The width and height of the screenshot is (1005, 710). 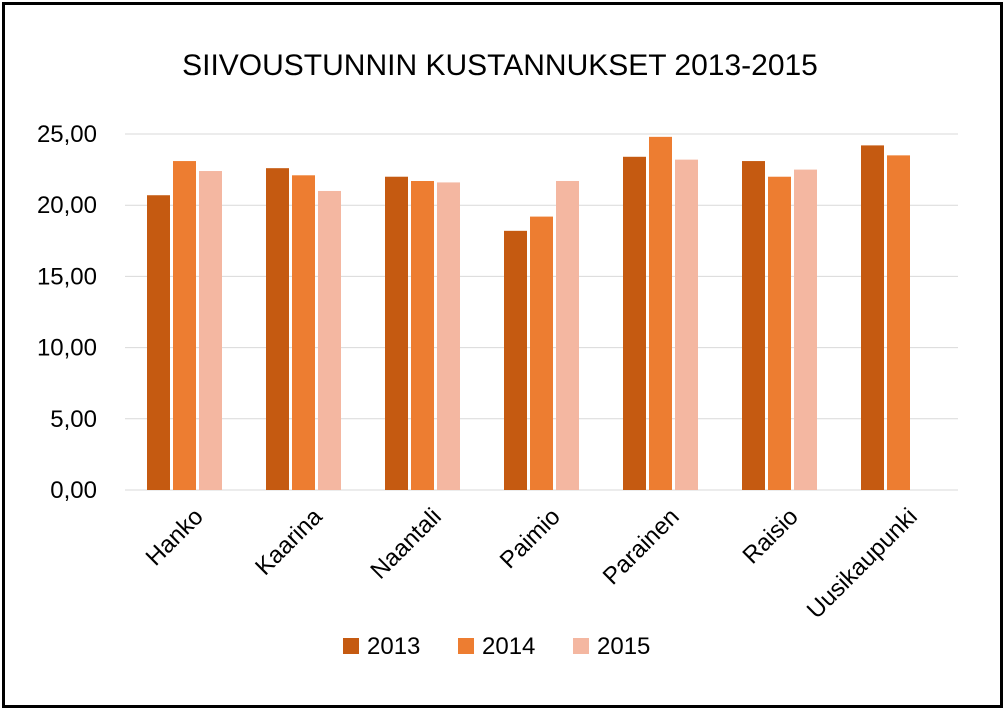 I want to click on bar-2014-kaarina, so click(x=303, y=332).